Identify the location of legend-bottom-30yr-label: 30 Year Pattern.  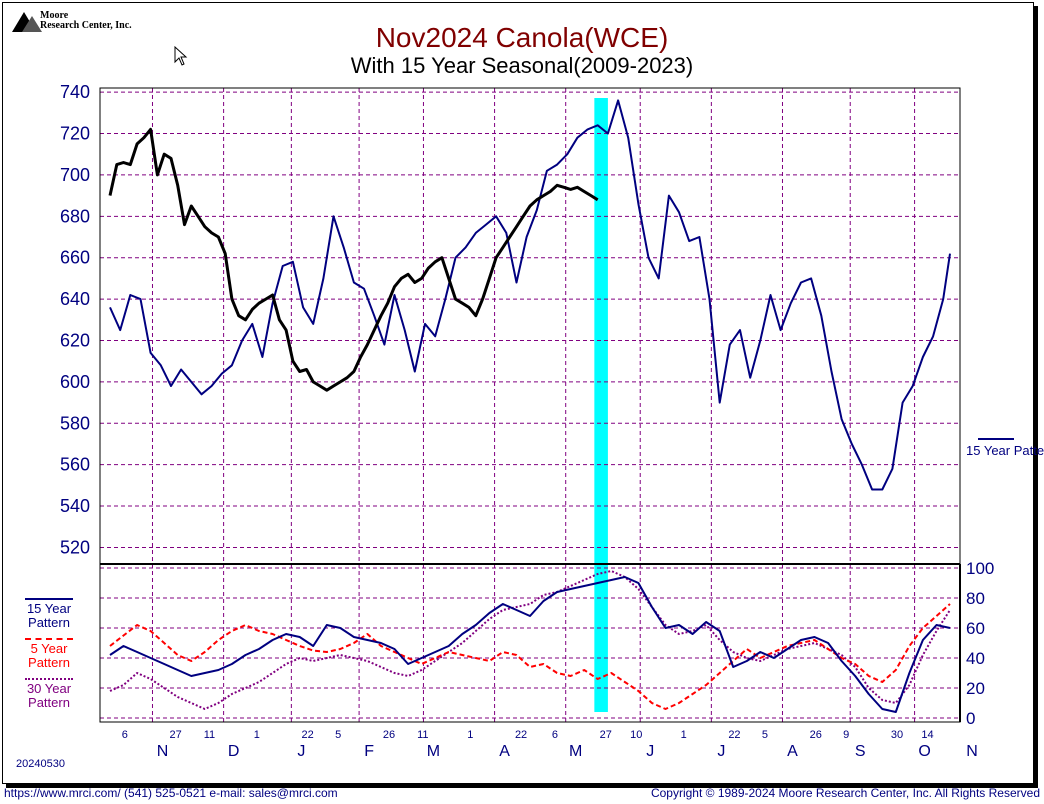
(49, 695).